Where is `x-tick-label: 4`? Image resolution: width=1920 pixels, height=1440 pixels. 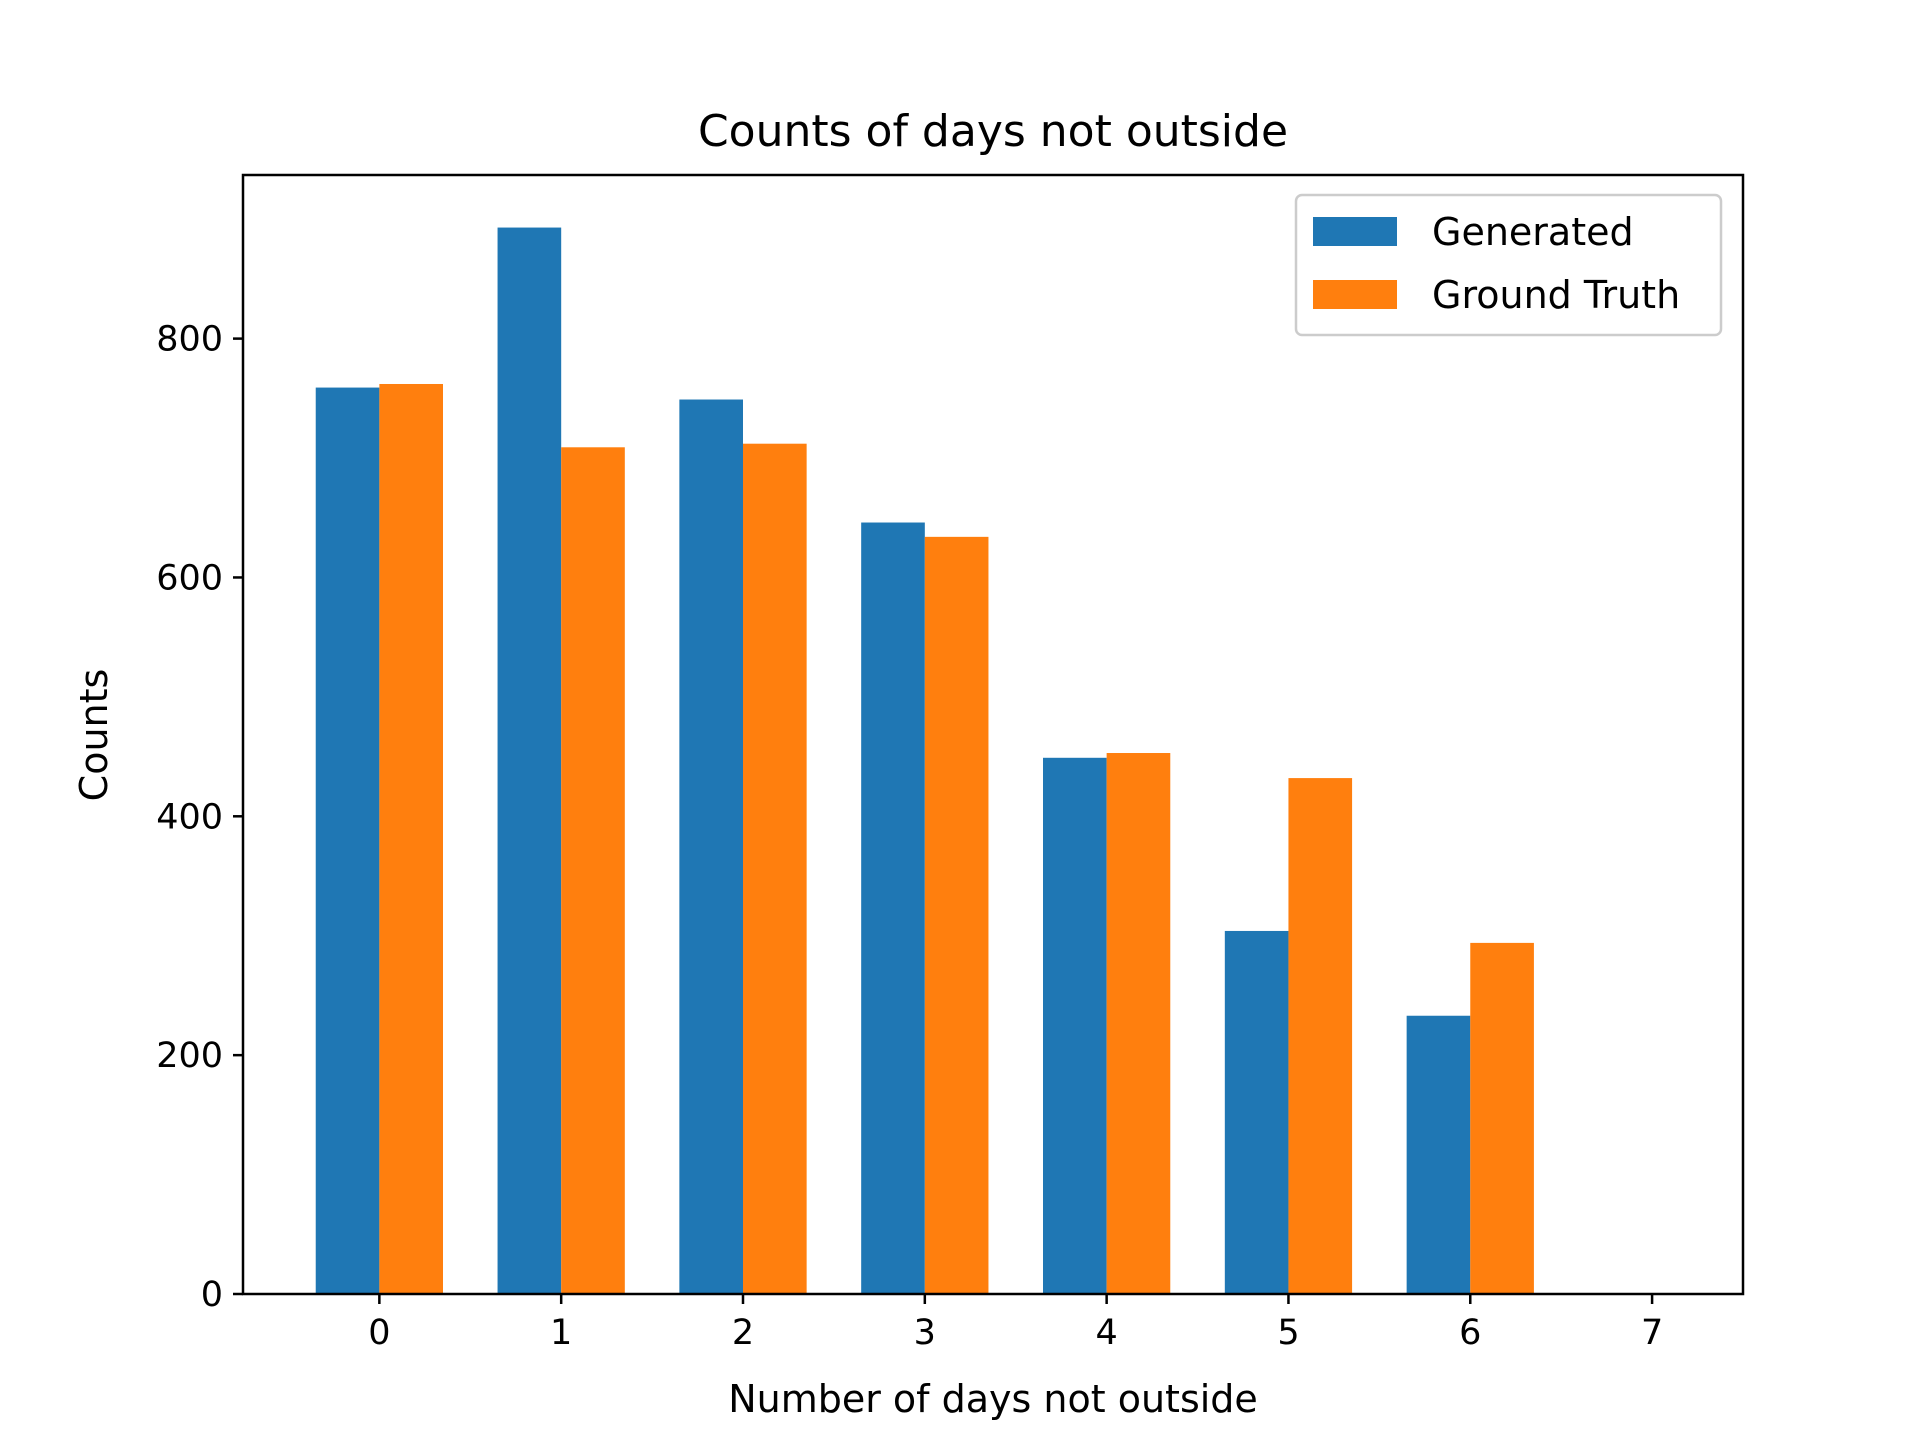 x-tick-label: 4 is located at coordinates (1106, 1333).